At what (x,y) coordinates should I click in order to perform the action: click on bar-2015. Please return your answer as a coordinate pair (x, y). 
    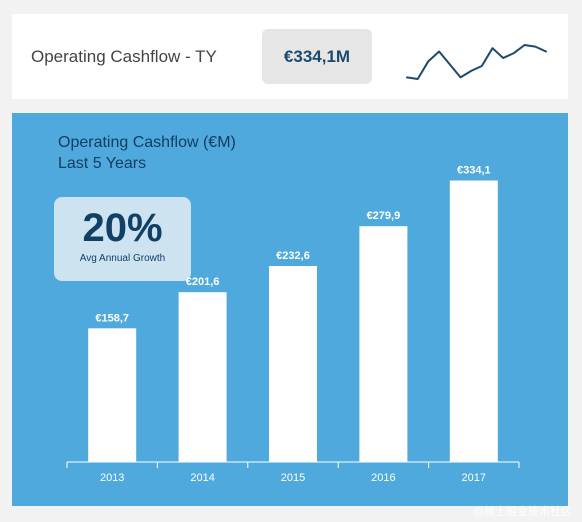
    Looking at the image, I should click on (293, 364).